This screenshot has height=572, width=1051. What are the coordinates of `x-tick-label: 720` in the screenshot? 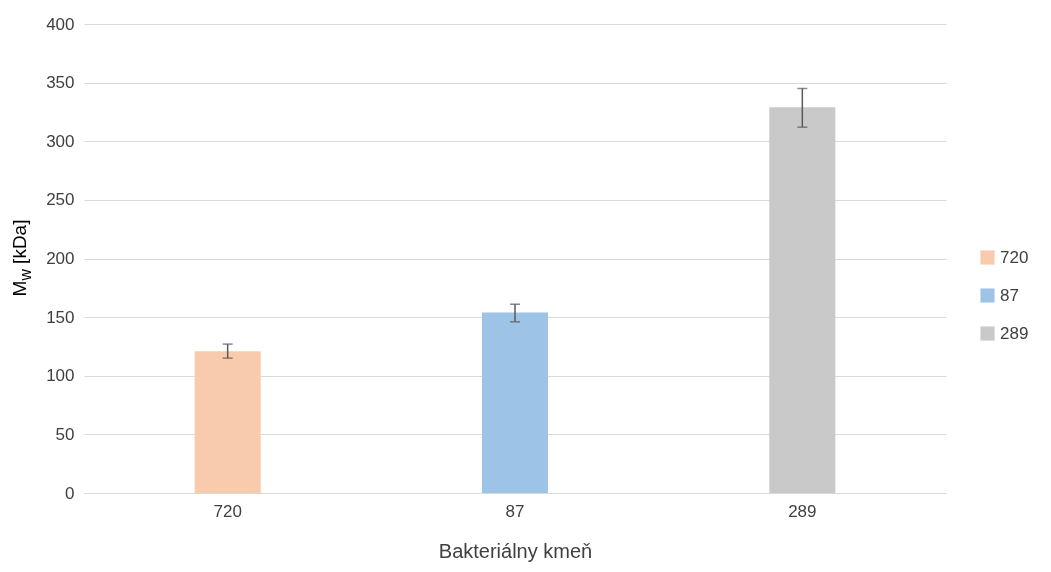 It's located at (227, 511).